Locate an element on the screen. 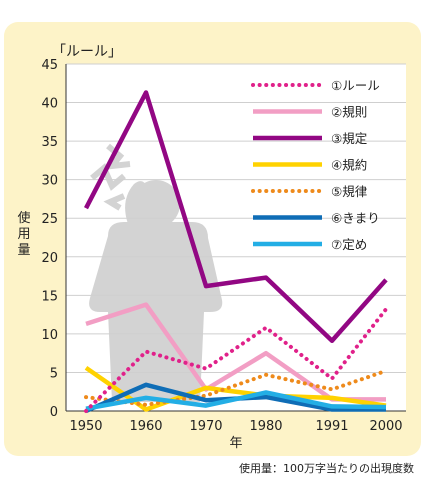  x-tick-label: 1960 is located at coordinates (145, 426).